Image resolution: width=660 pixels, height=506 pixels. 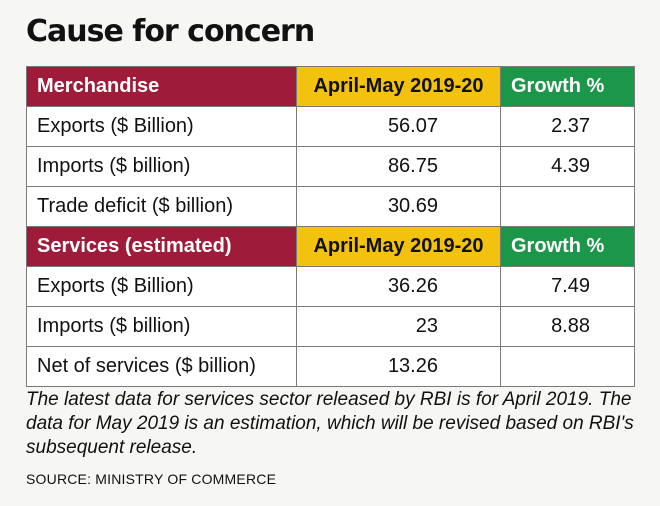 I want to click on merchandise-section-header: Merchandise, so click(x=161, y=86).